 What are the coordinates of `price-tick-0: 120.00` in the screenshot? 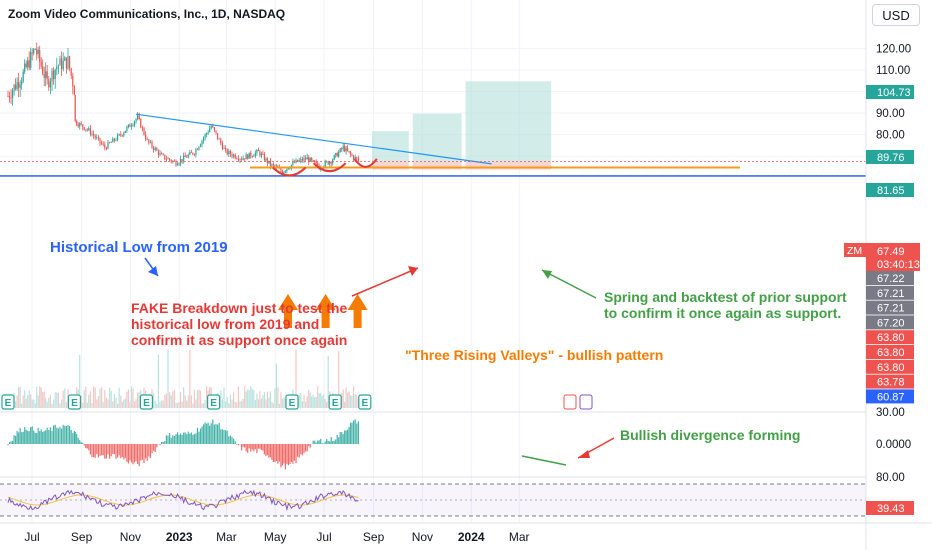 It's located at (893, 49).